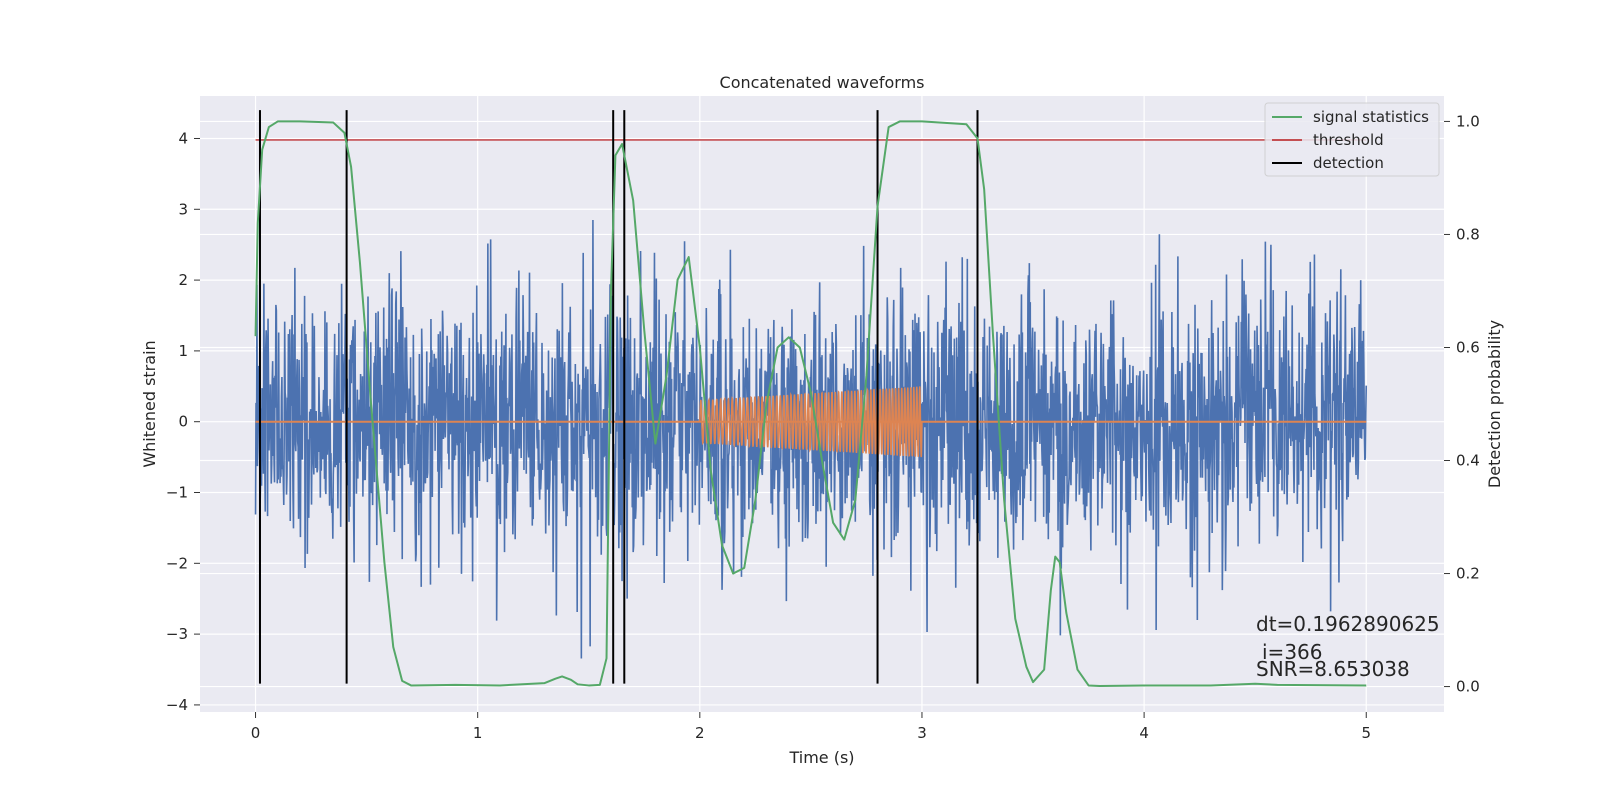 This screenshot has height=800, width=1600. I want to click on y-tick-label: 3, so click(183, 209).